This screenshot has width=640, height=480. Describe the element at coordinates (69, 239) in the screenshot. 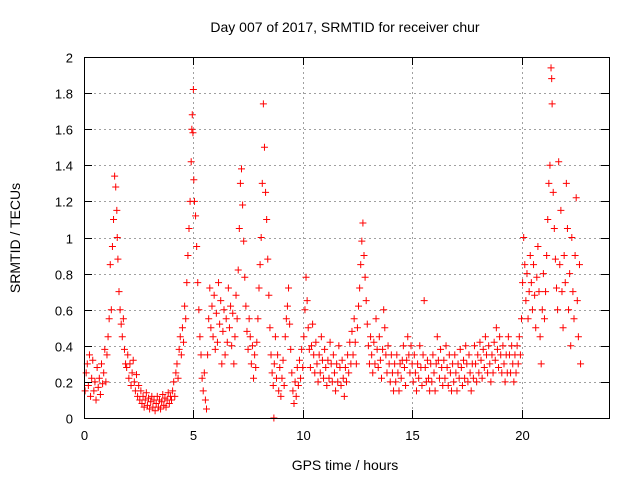

I see `y-tick-label: 1` at that location.